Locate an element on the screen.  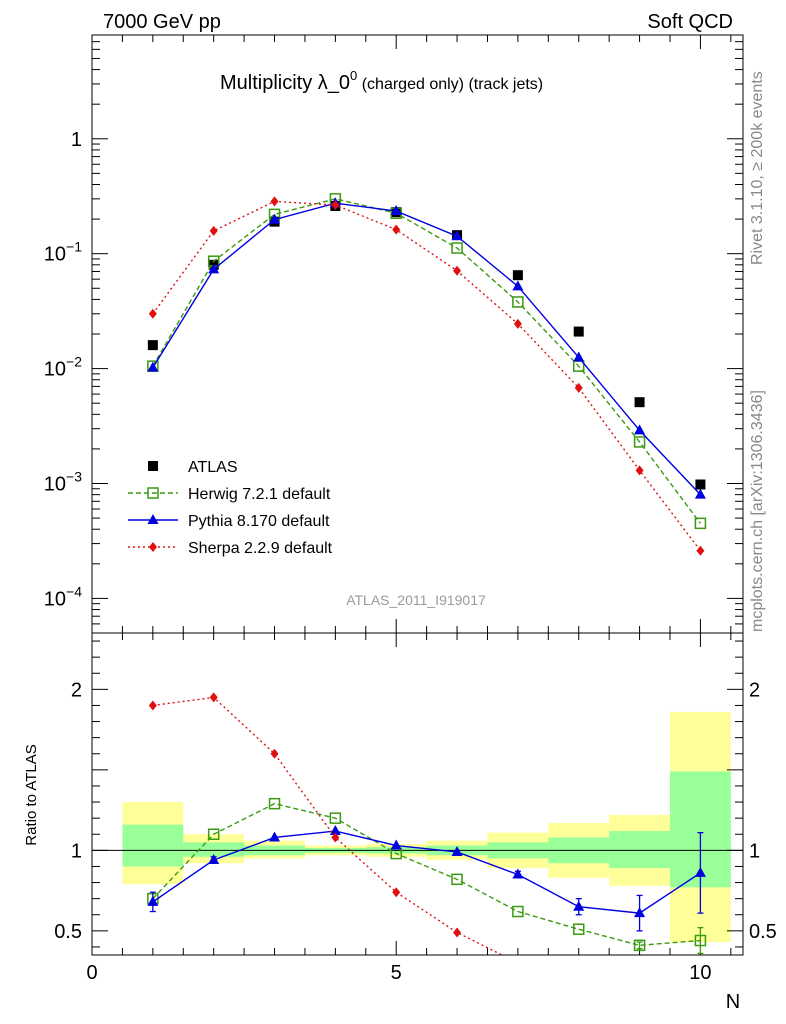
legend-label-2: Pythia 8.170 default is located at coordinates (259, 521).